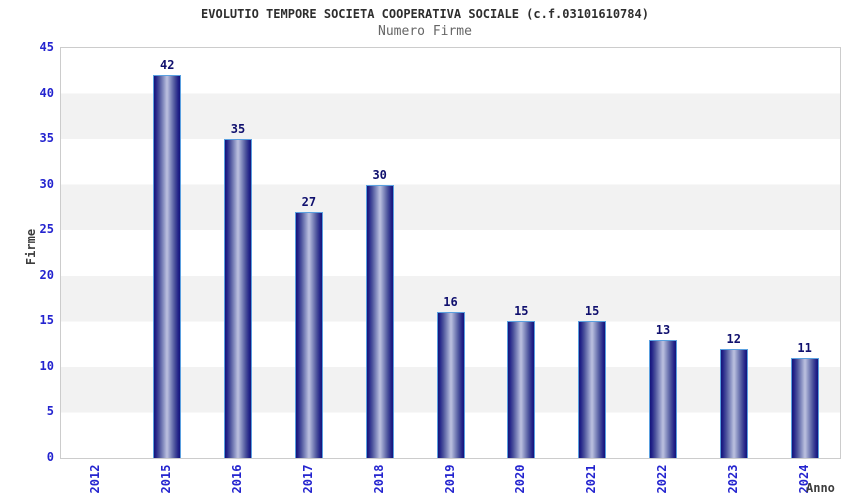 The image size is (850, 500). I want to click on x-tick-label: 2018, so click(378, 479).